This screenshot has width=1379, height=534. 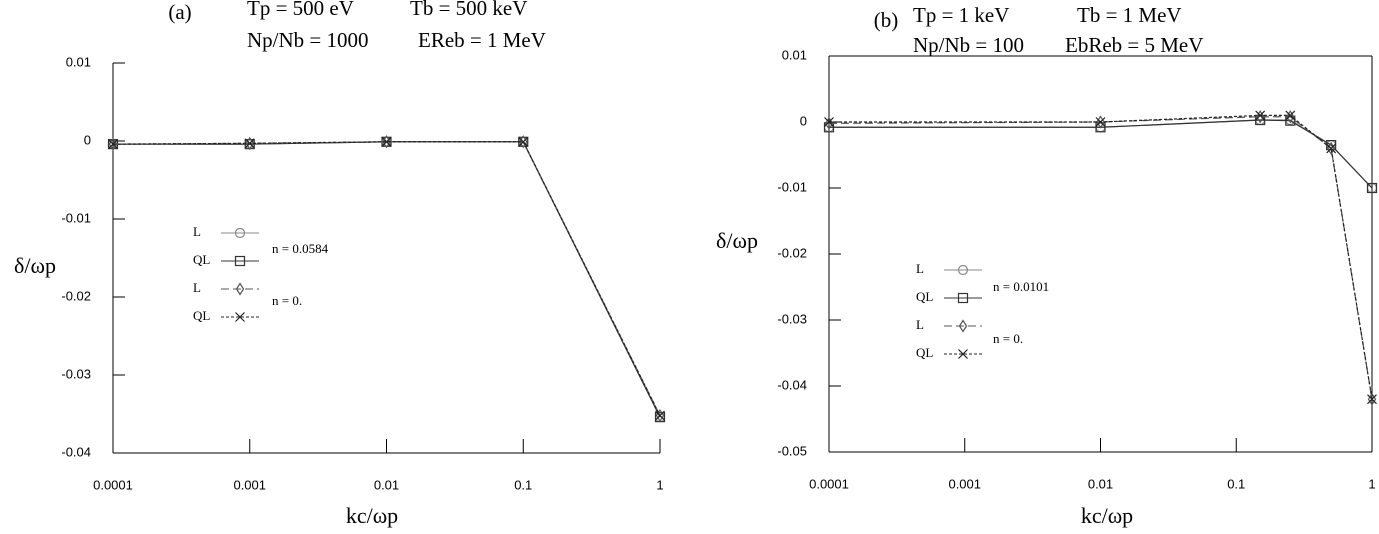 I want to click on panel-label: (a), so click(x=179, y=12).